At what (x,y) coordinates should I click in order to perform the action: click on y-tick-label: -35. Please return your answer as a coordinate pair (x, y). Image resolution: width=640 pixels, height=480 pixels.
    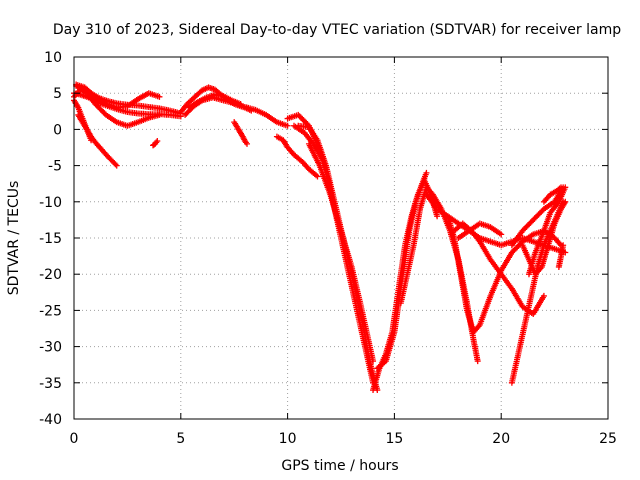
    Looking at the image, I should click on (50, 384).